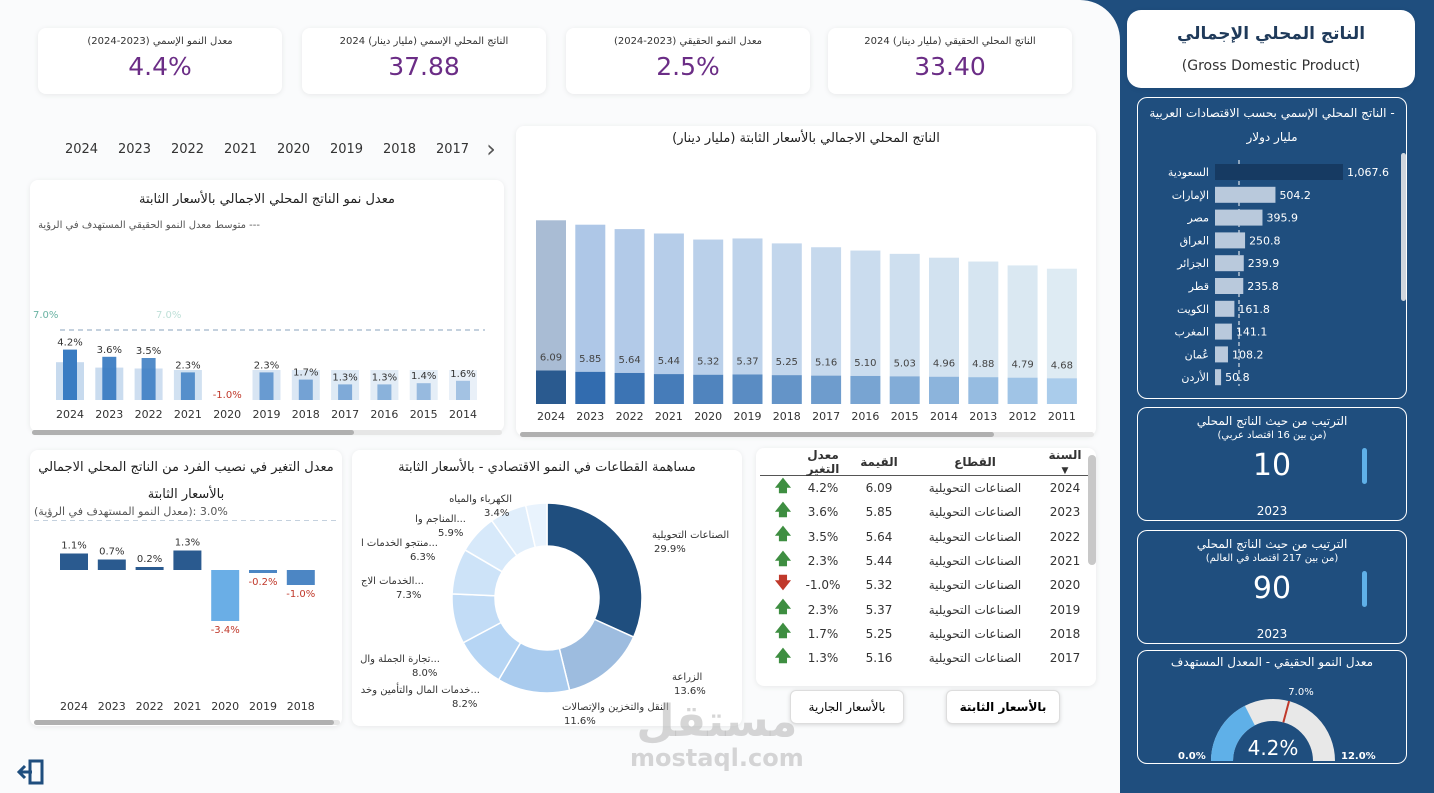 The image size is (1434, 793). Describe the element at coordinates (879, 658) in the screenshot. I see `value-cell: 5.16` at that location.